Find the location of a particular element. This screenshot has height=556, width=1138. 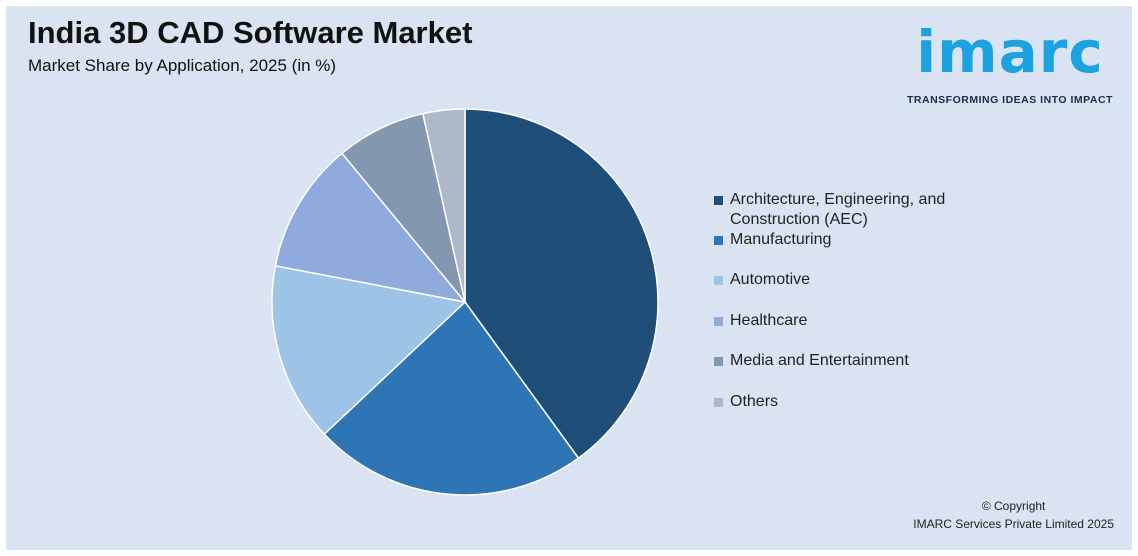

legend-label: Manufacturing is located at coordinates (865, 240).